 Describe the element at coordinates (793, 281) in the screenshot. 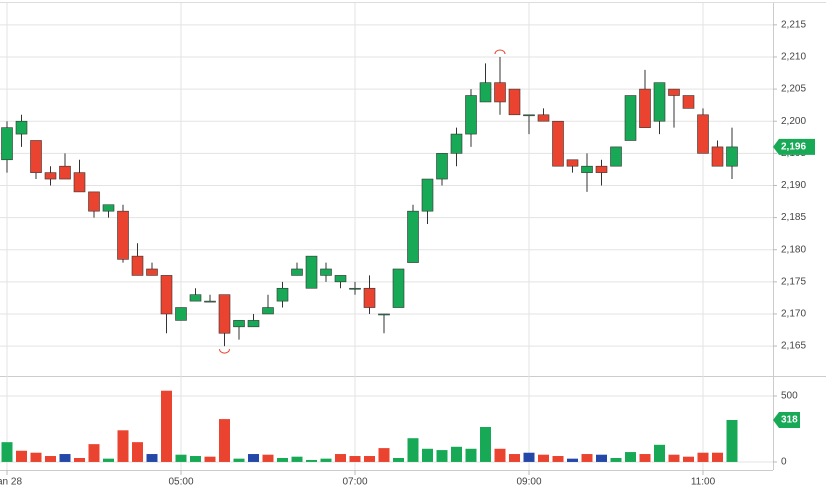

I see `y-tick-label: 2,175` at that location.